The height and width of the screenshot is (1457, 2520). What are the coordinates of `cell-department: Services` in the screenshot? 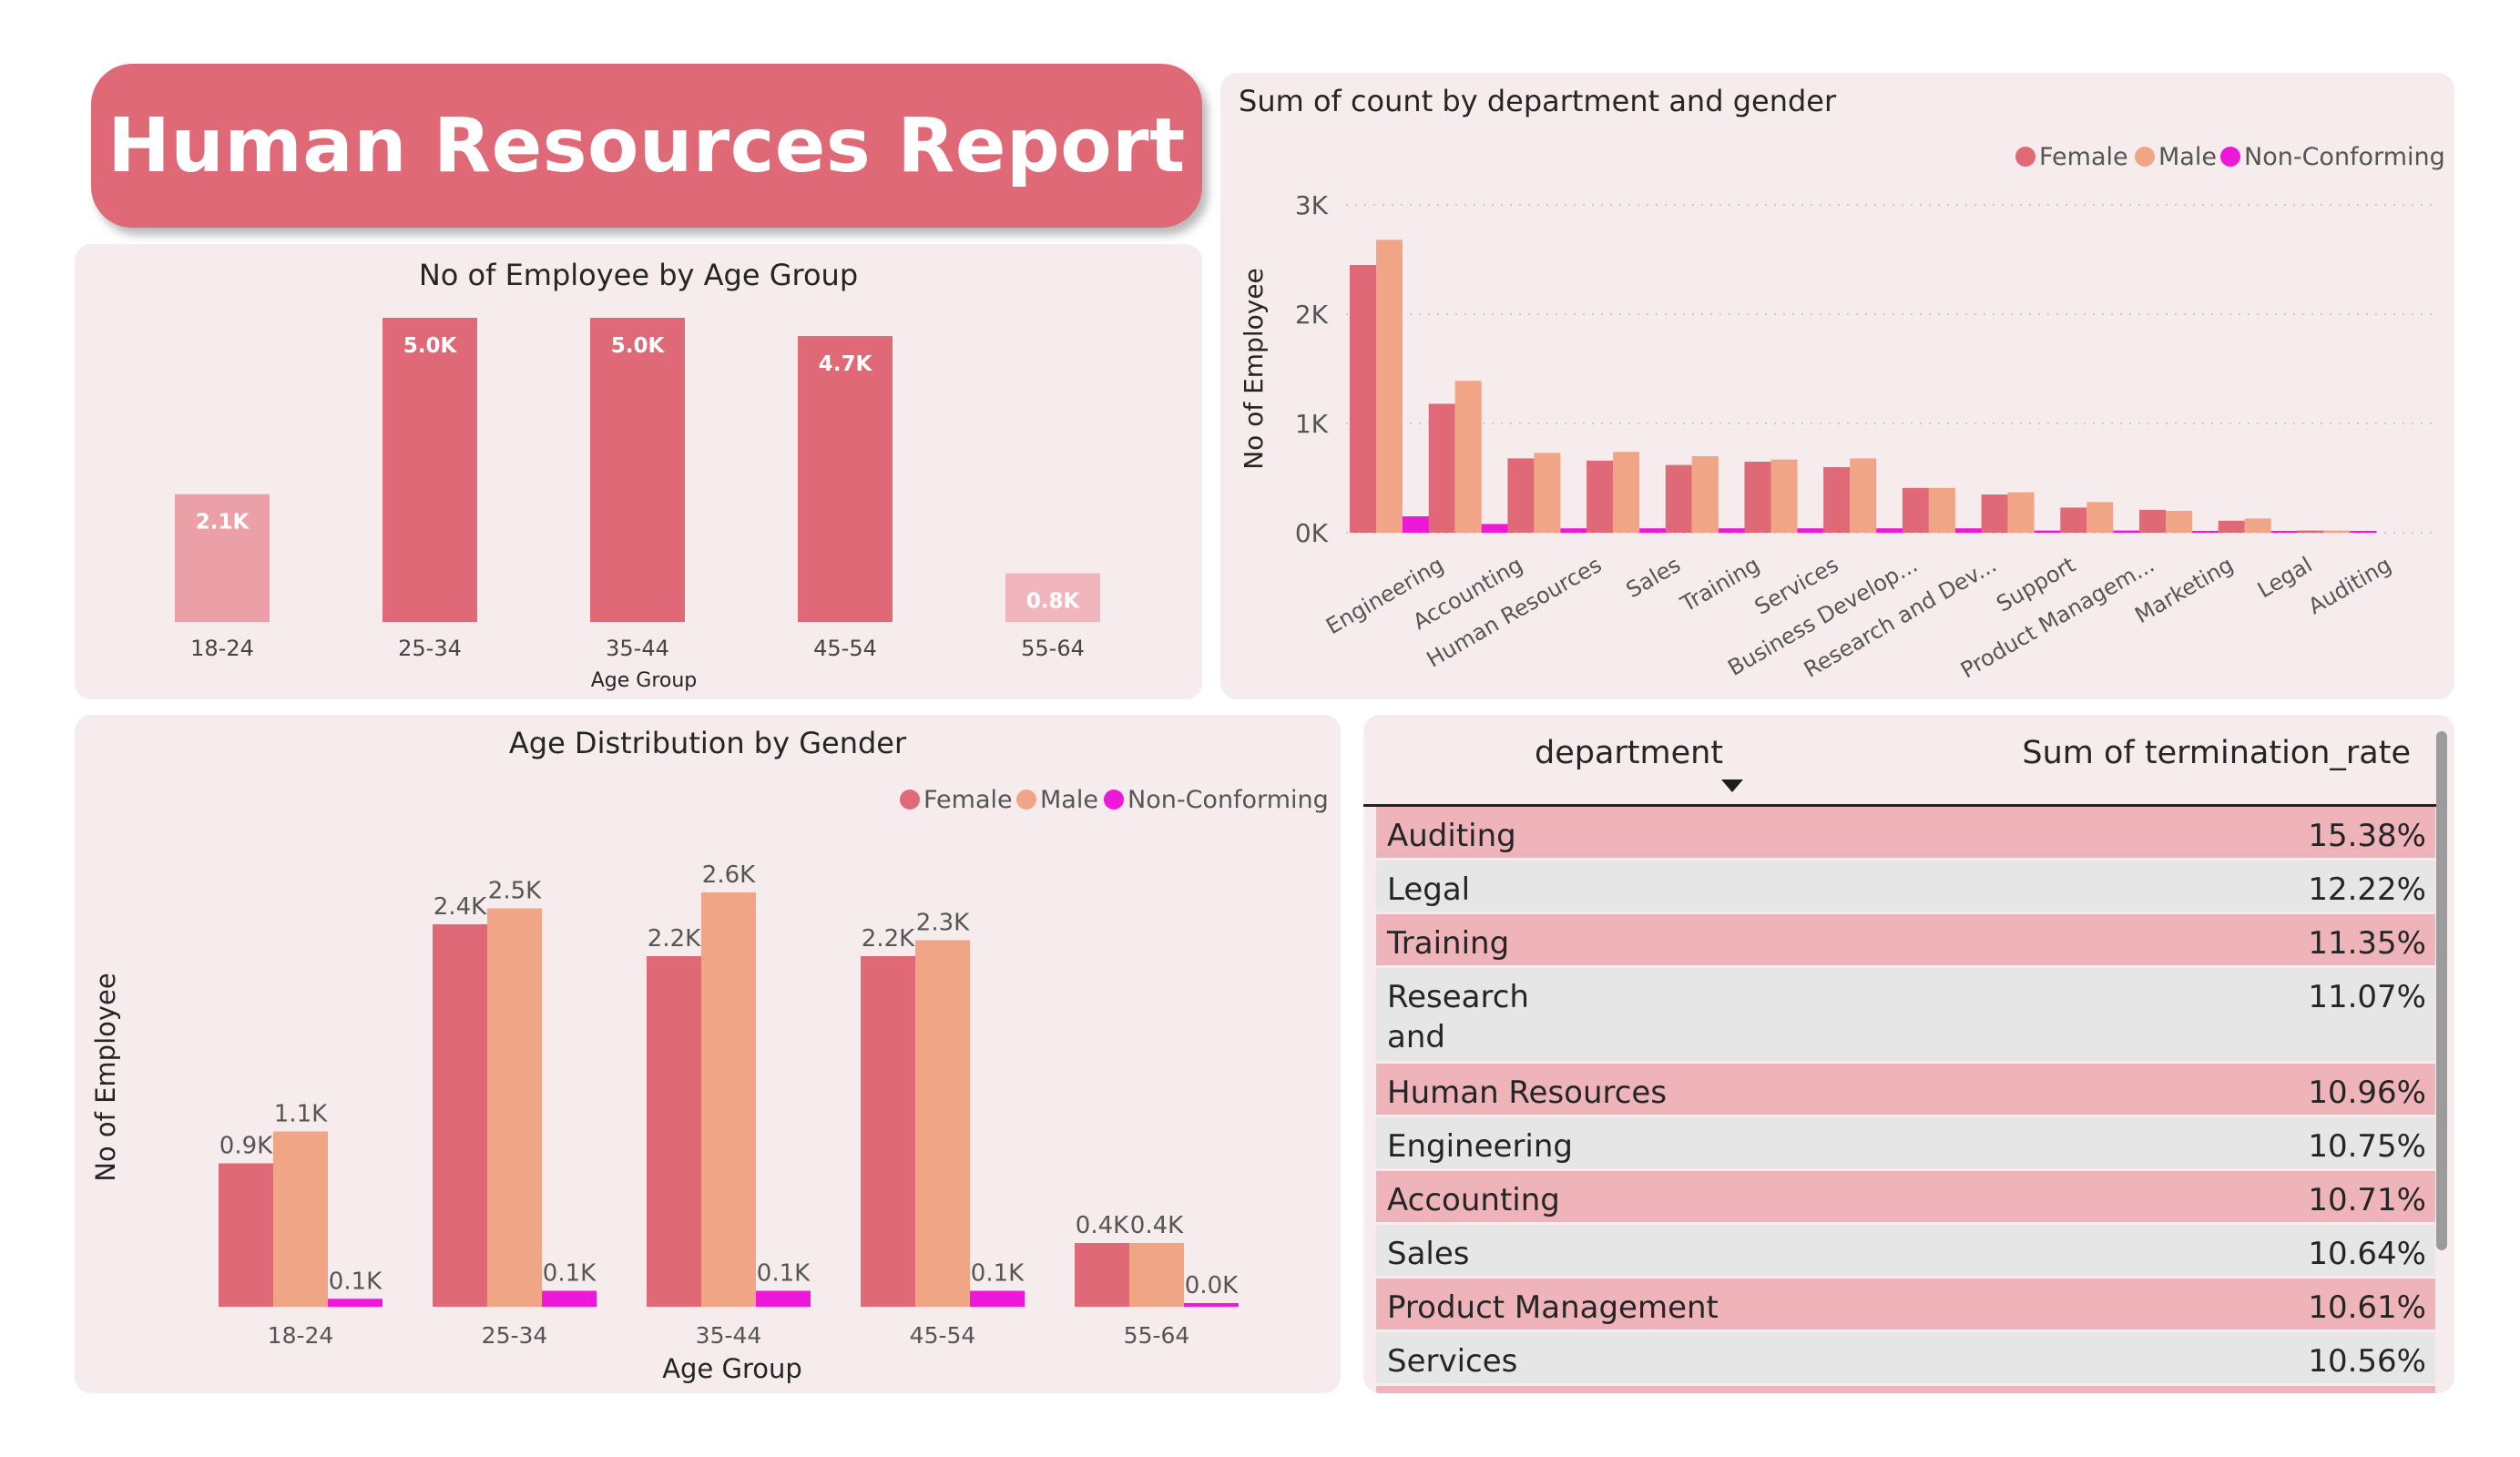 It's located at (1452, 1362).